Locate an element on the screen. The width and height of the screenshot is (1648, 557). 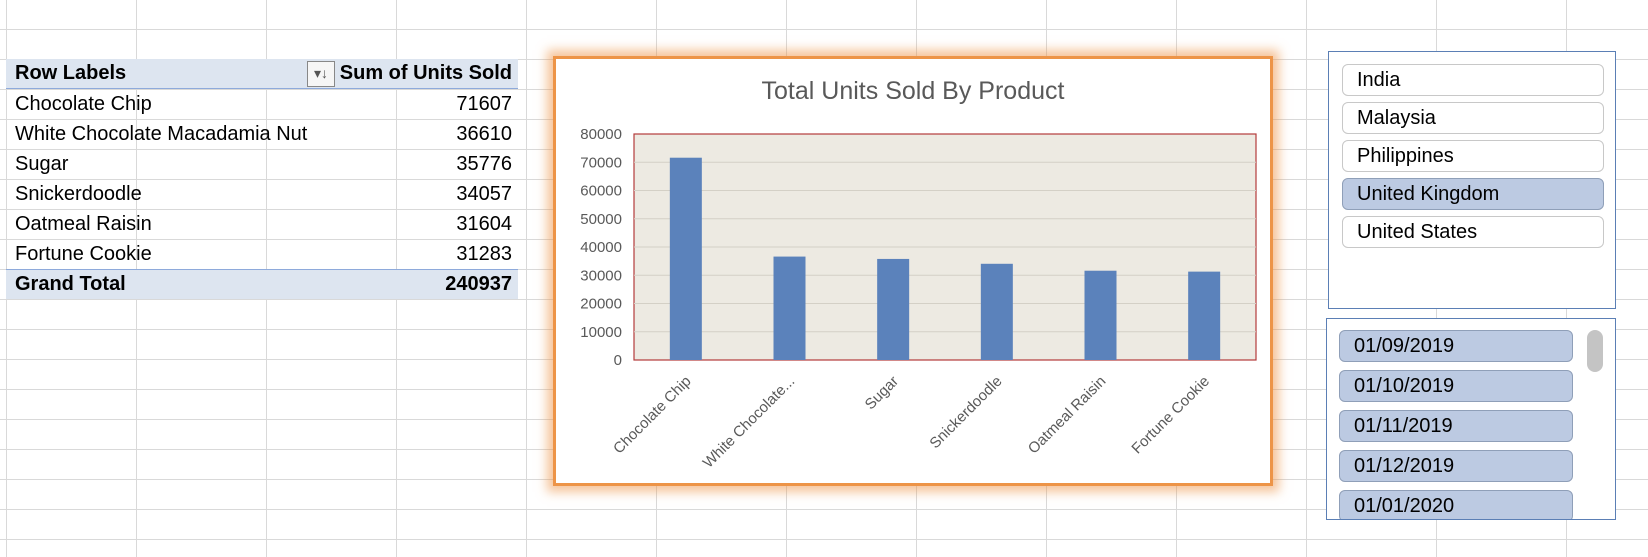
grand-total-label: Grand Total is located at coordinates (70, 284).